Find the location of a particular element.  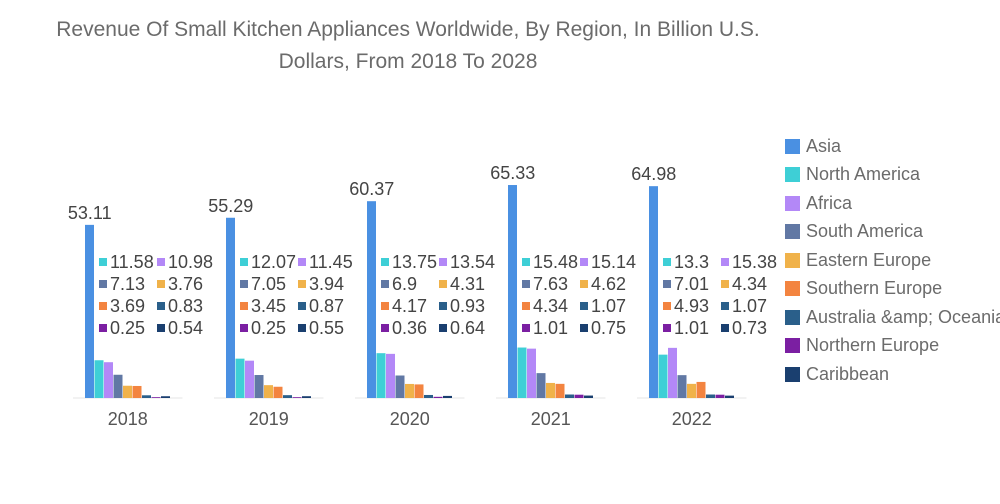

x-tick-label: 2018 is located at coordinates (128, 419).